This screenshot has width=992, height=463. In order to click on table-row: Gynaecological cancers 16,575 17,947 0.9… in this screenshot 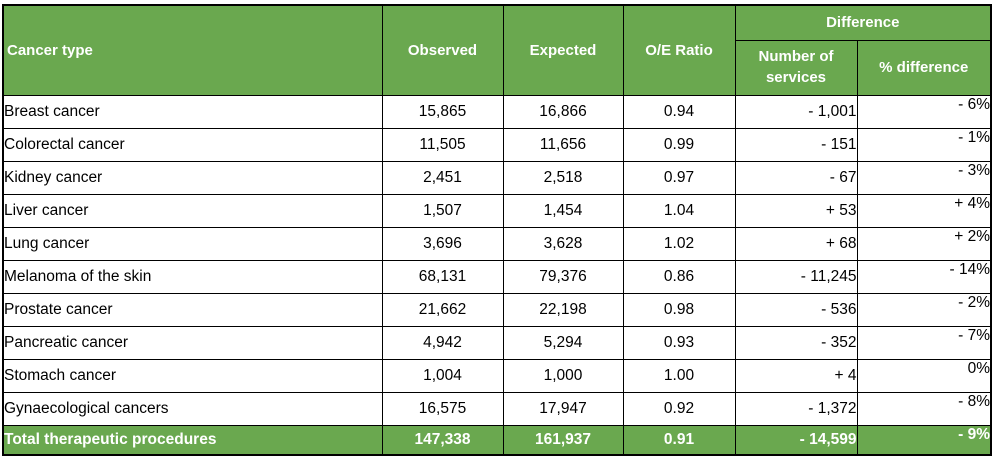, I will do `click(497, 408)`.